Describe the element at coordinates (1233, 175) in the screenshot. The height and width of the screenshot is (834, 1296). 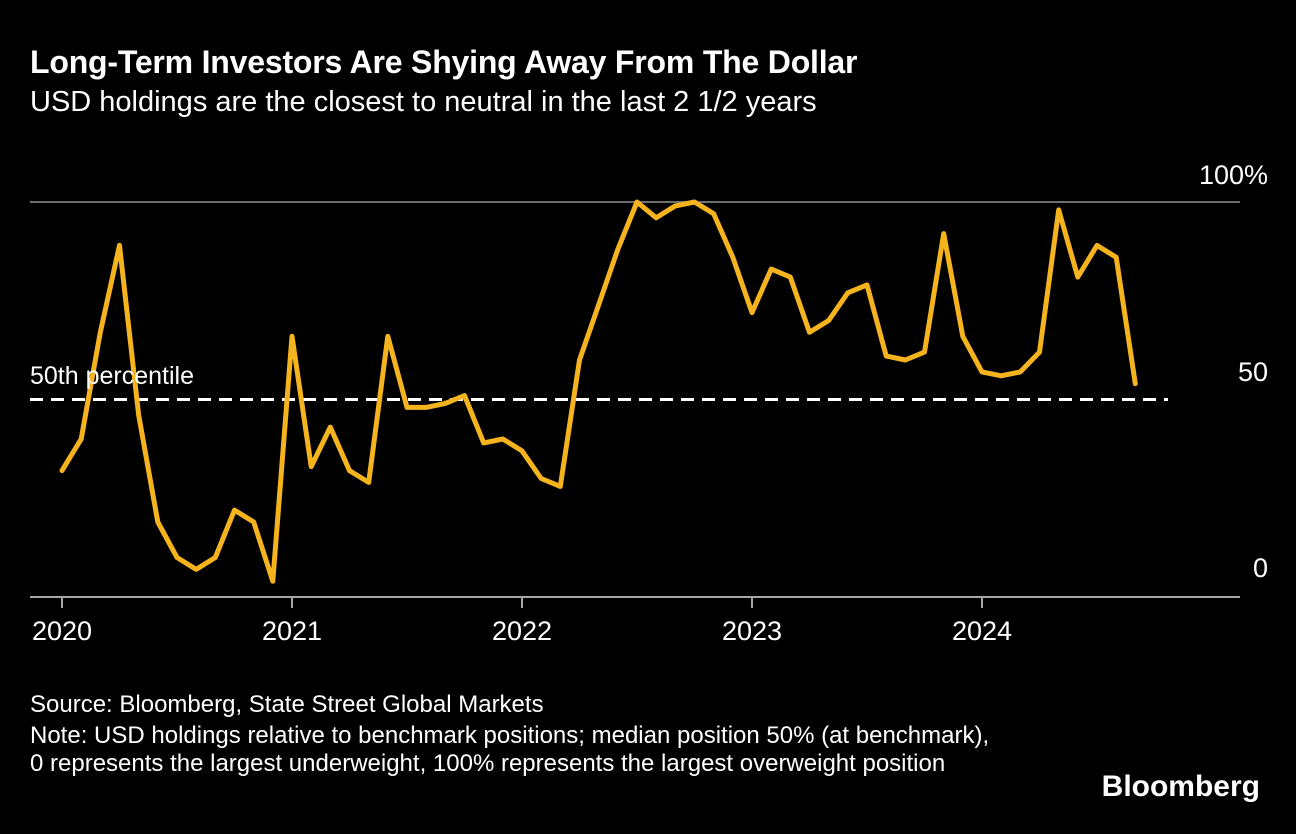
I see `y-axis-label-100: 100%` at that location.